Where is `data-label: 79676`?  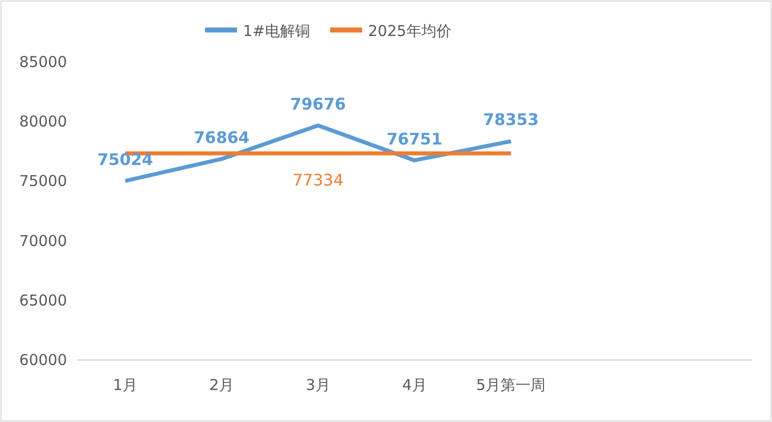
data-label: 79676 is located at coordinates (318, 104).